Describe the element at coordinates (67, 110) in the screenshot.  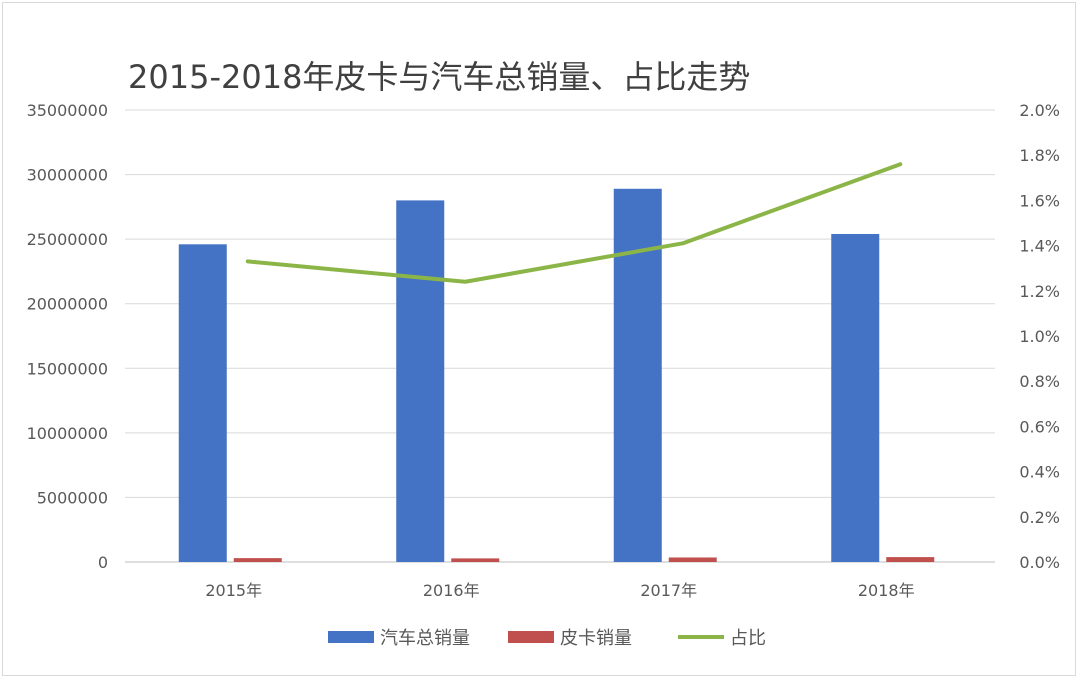
I see `y-left-tick-label: 35000000` at that location.